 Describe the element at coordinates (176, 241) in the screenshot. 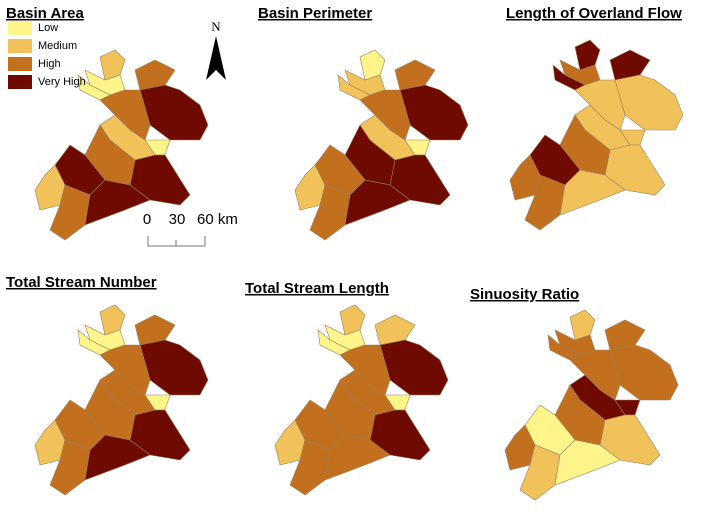

I see `scale-bar` at that location.